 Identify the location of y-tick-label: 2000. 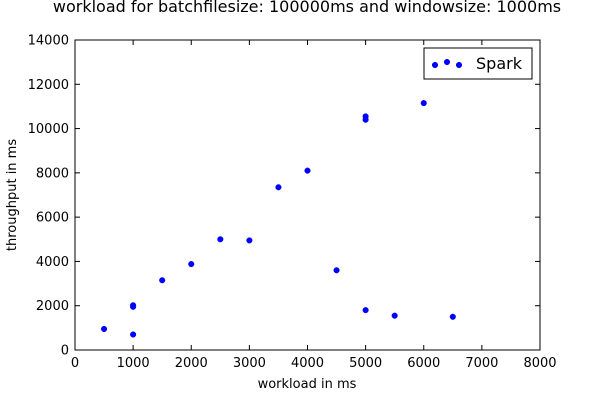
(52, 306).